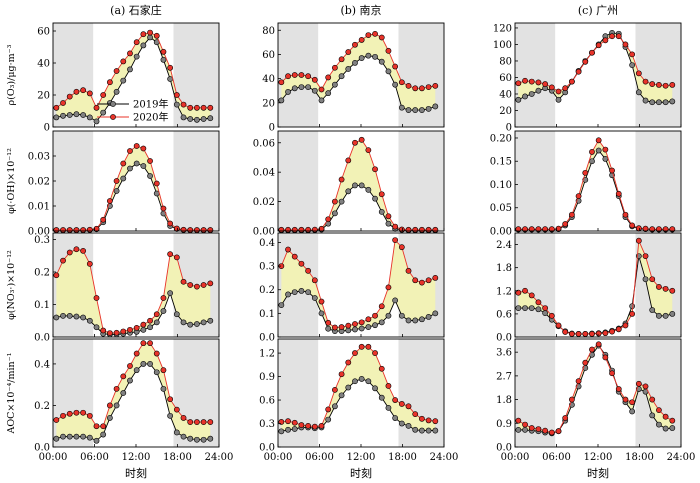 The width and height of the screenshot is (700, 483). What do you see at coordinates (42, 338) in the screenshot?
I see `panel-a-row2-ytick-label: 0.0` at bounding box center [42, 338].